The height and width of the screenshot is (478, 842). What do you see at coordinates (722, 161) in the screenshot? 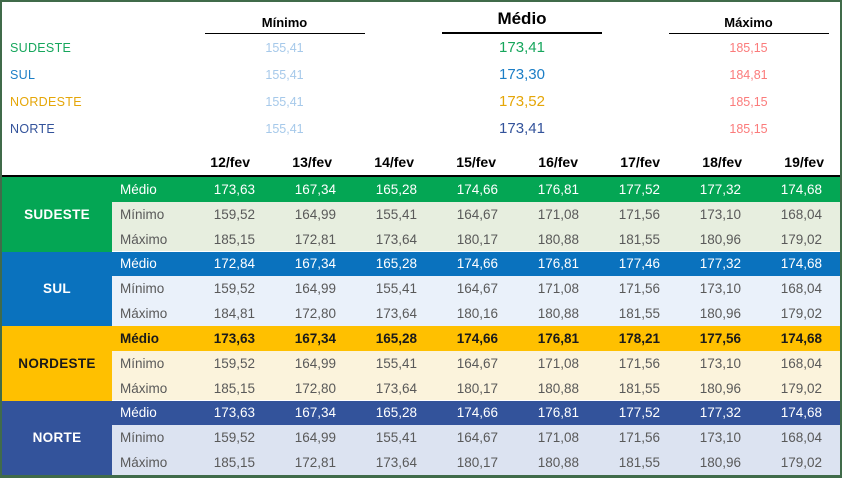
I see `date-header: 18/fev` at bounding box center [722, 161].